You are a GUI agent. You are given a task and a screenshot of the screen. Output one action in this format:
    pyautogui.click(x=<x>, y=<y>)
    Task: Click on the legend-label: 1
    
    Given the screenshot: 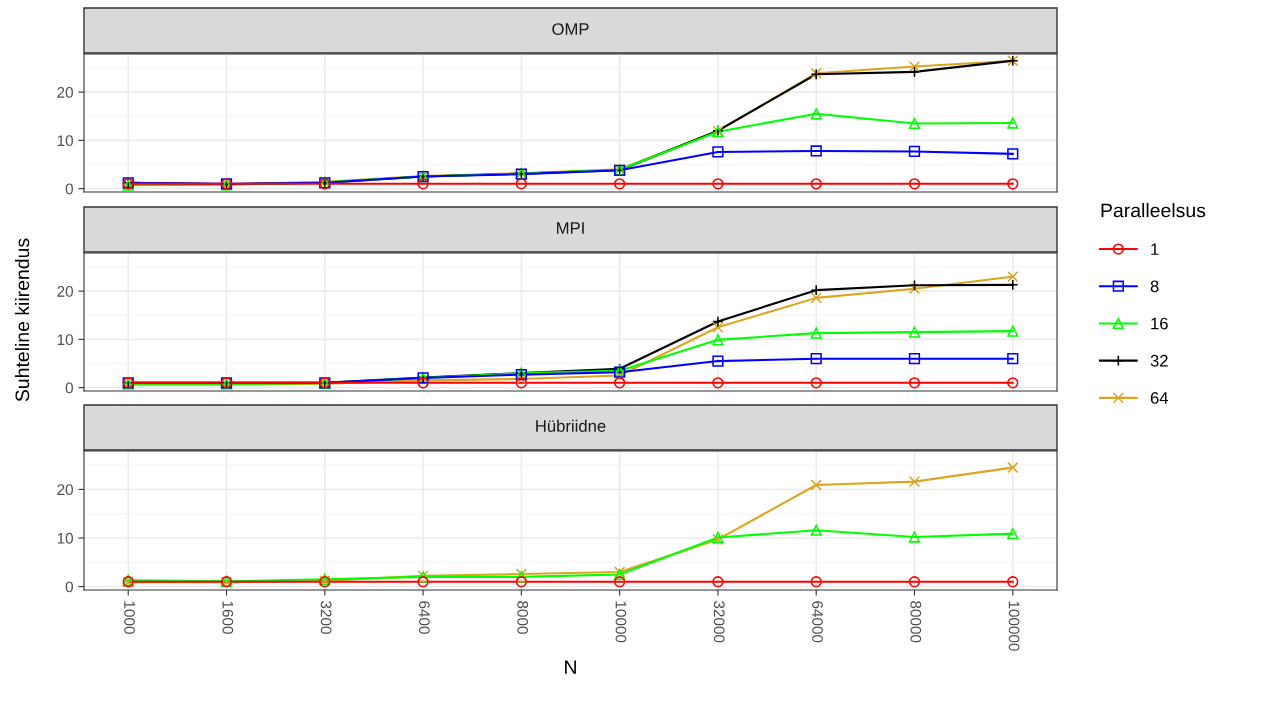 What is the action you would take?
    pyautogui.click(x=1155, y=249)
    